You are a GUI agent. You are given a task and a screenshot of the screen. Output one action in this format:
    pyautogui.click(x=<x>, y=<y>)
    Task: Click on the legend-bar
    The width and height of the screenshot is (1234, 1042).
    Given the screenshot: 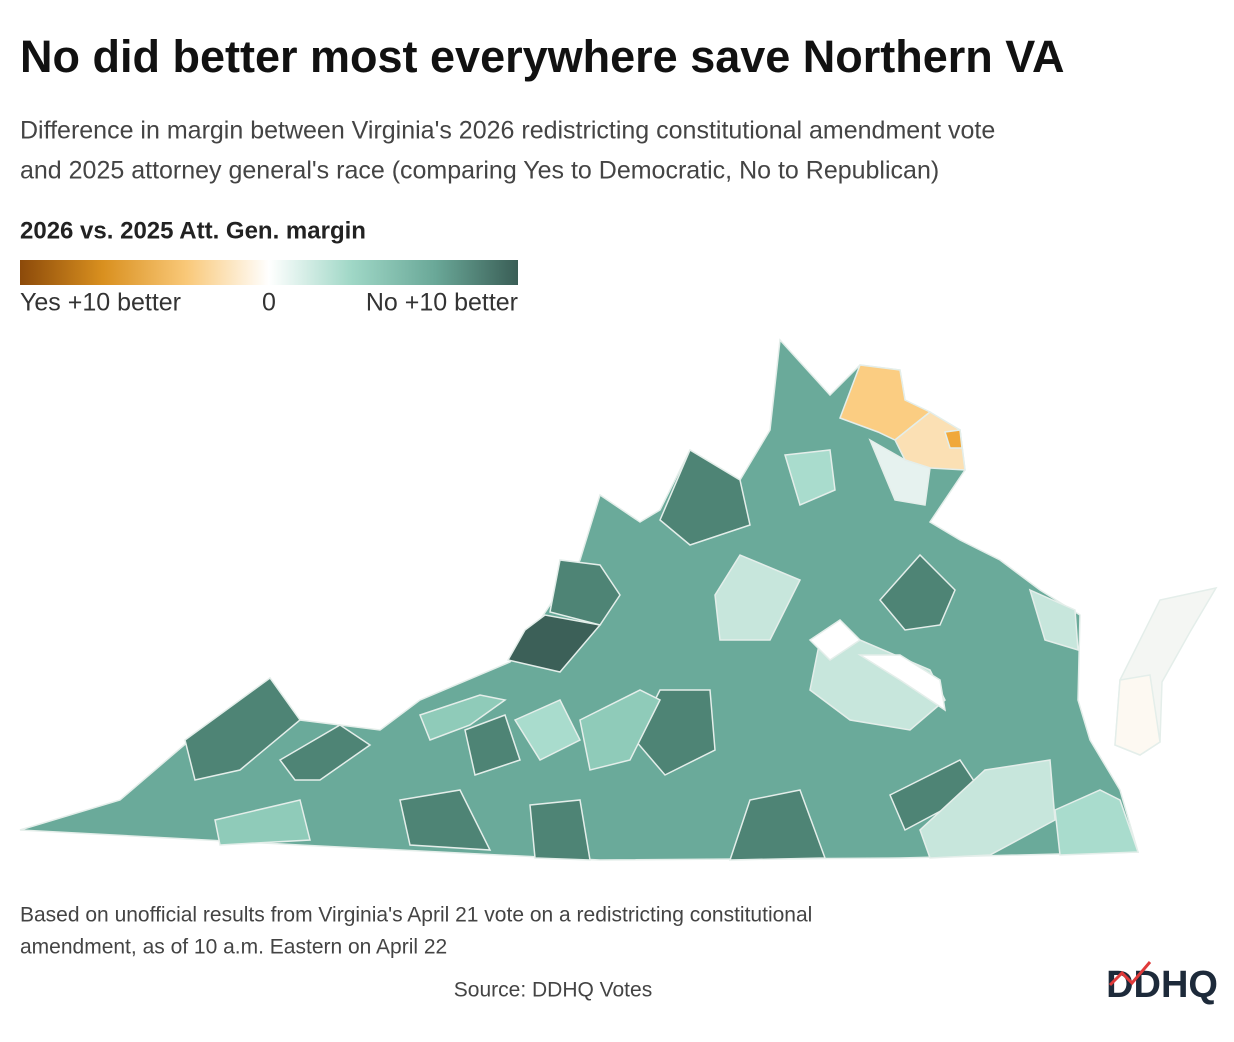 What is the action you would take?
    pyautogui.click(x=269, y=272)
    